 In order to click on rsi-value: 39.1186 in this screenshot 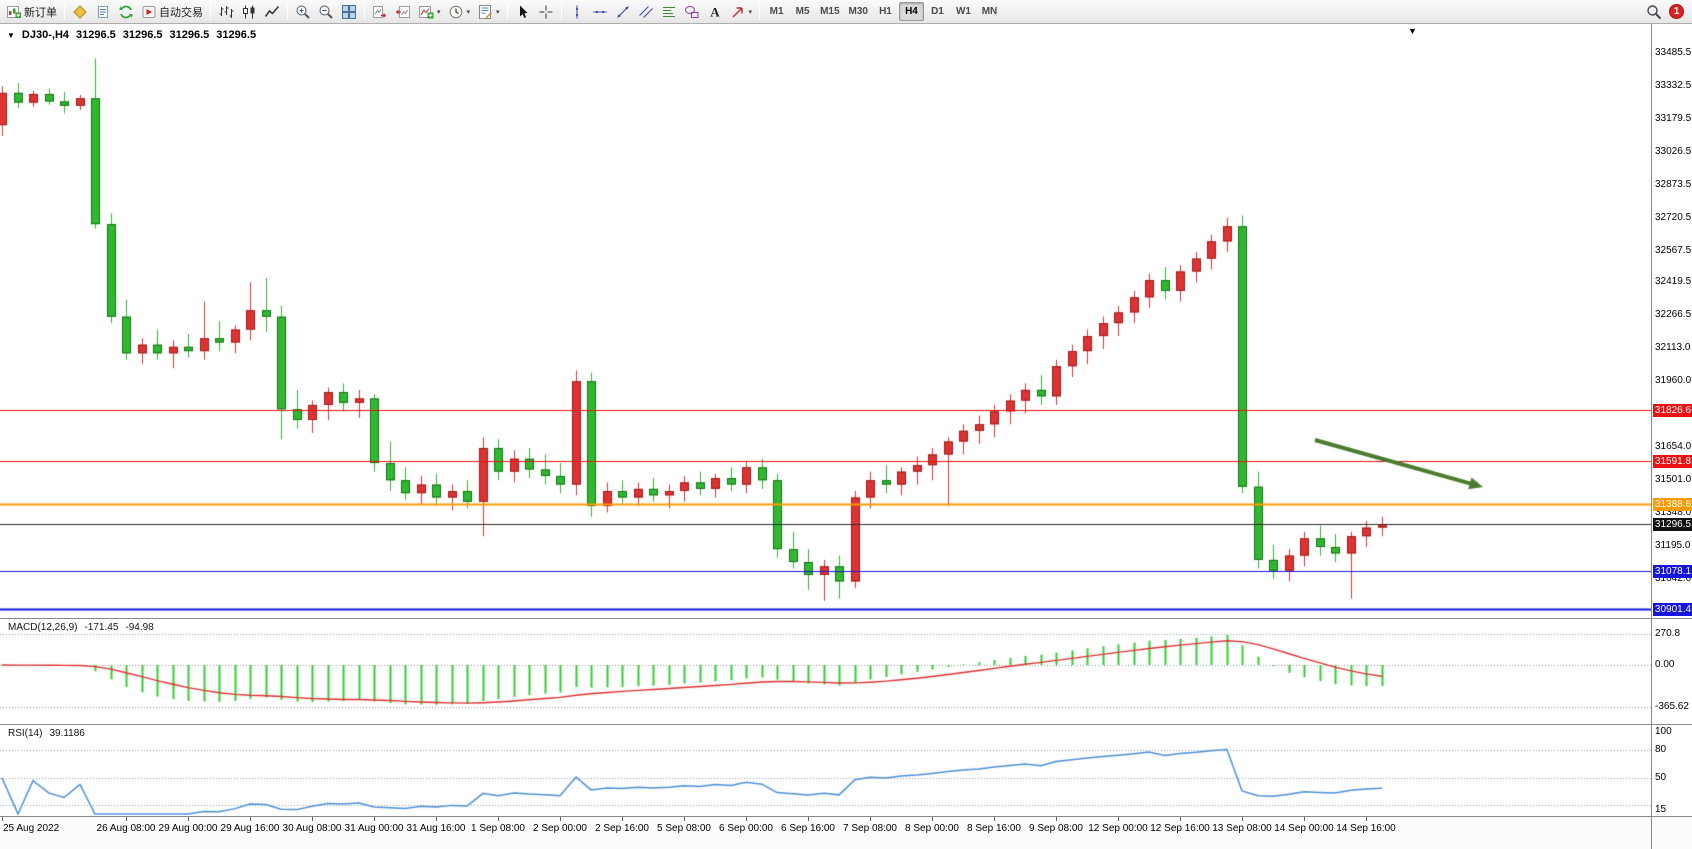, I will do `click(67, 733)`.